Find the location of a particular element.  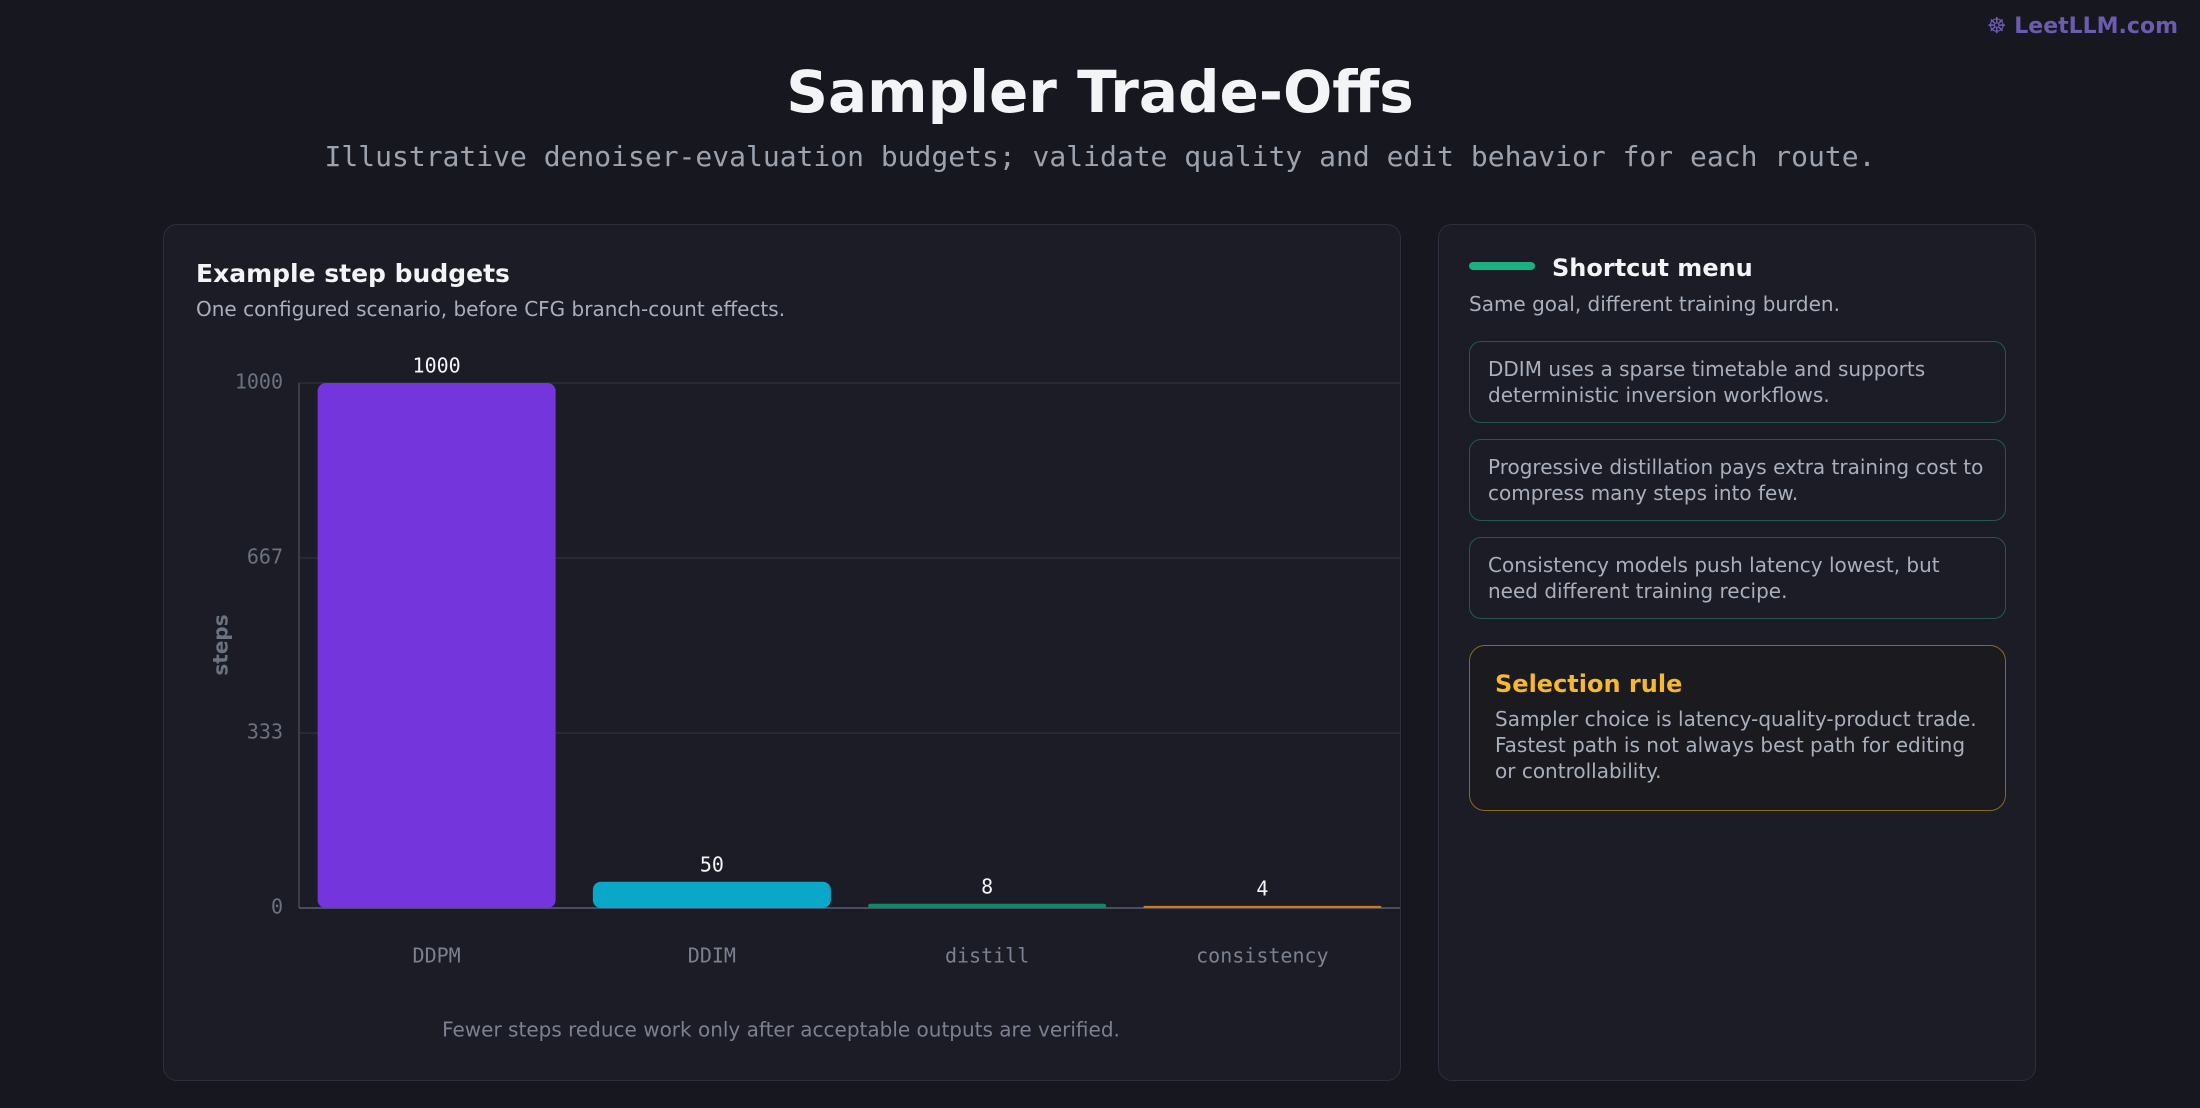

logo: ☸ LeetLLM.com is located at coordinates (2082, 26).